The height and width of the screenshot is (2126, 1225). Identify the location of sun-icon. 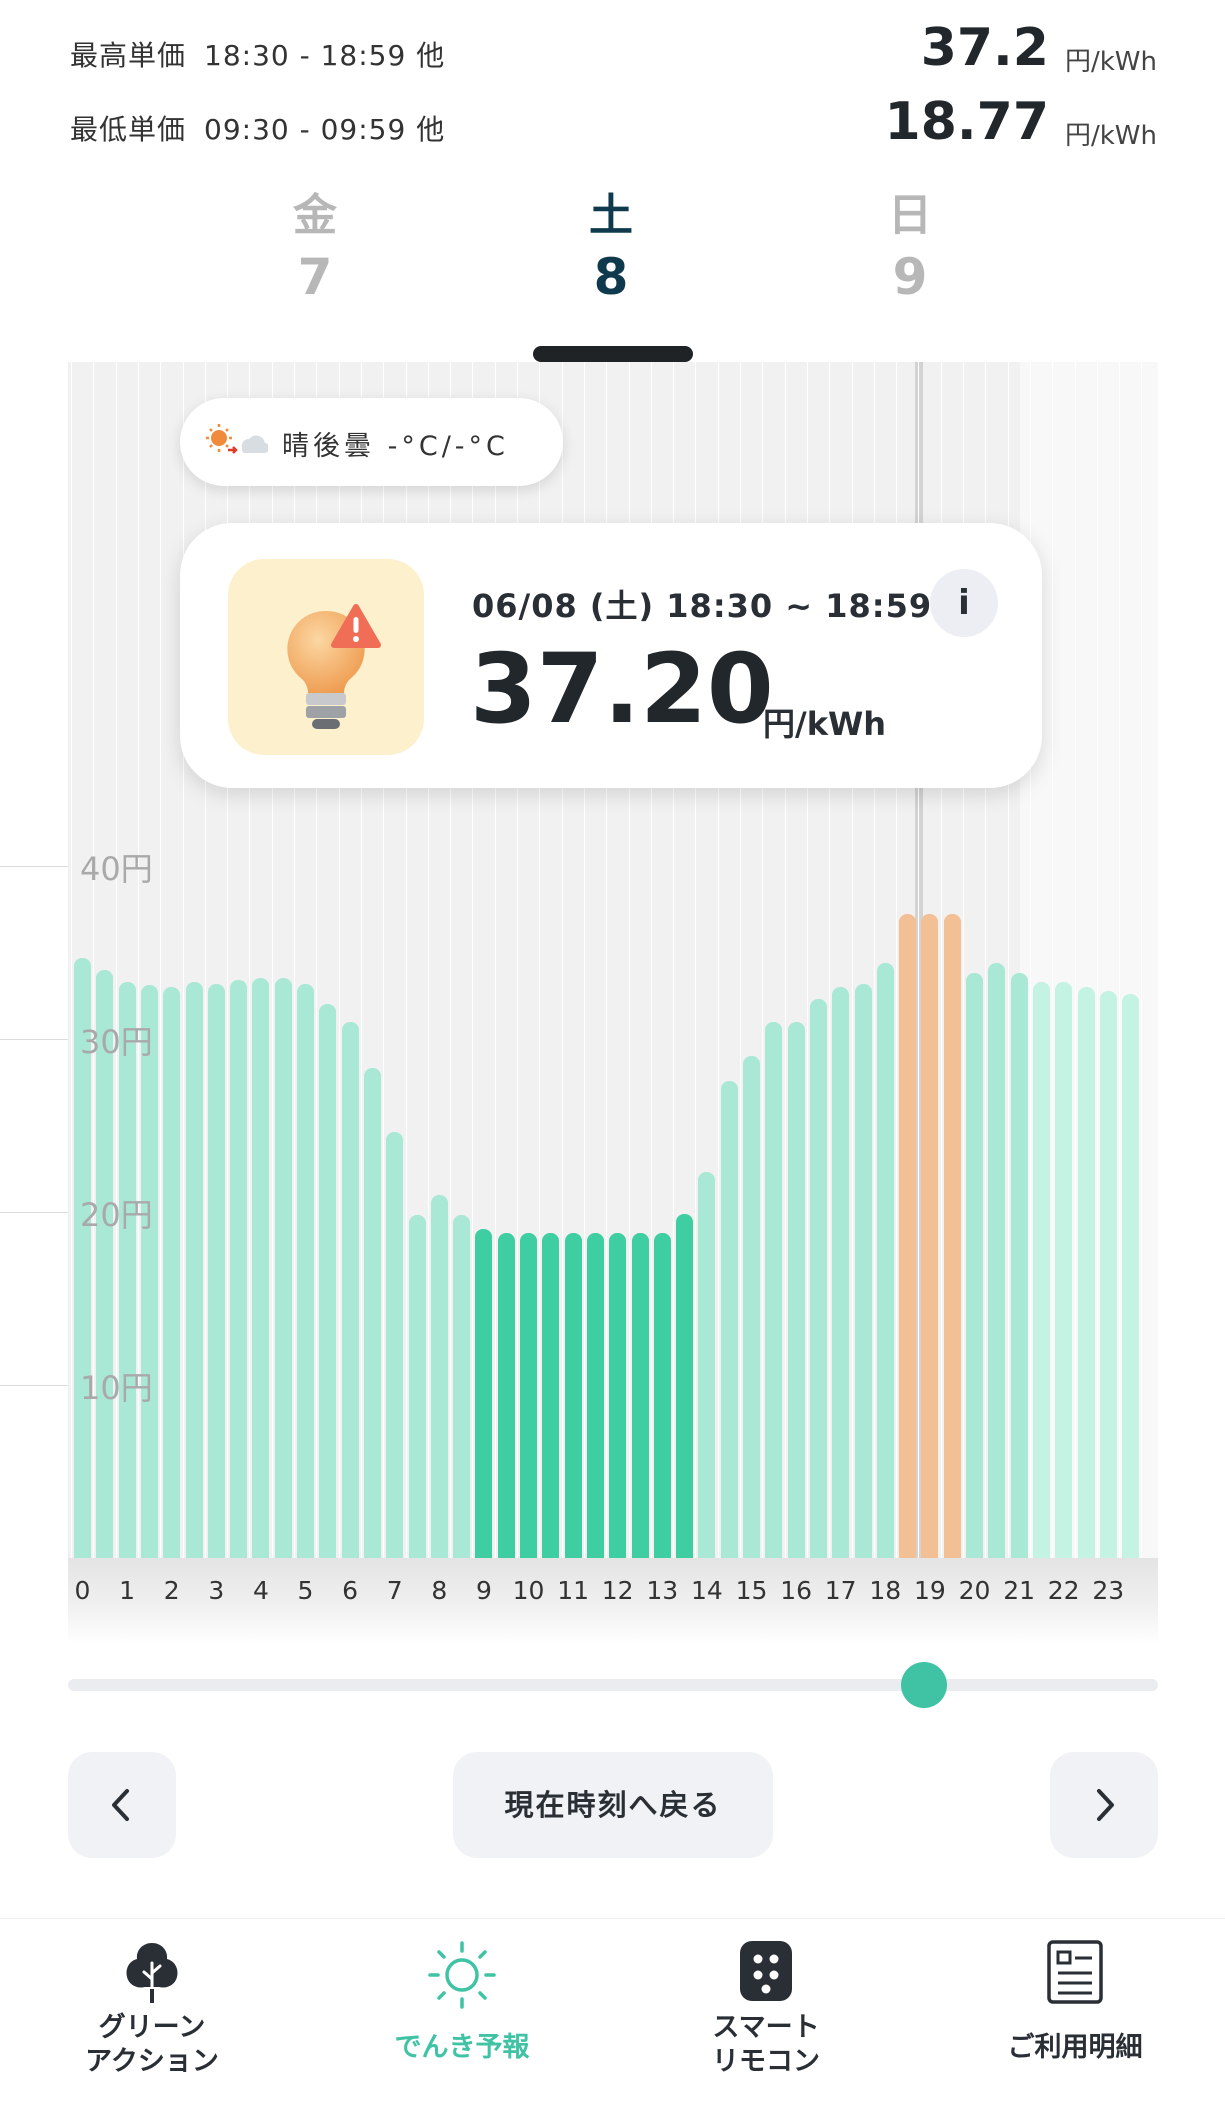
(462, 1977).